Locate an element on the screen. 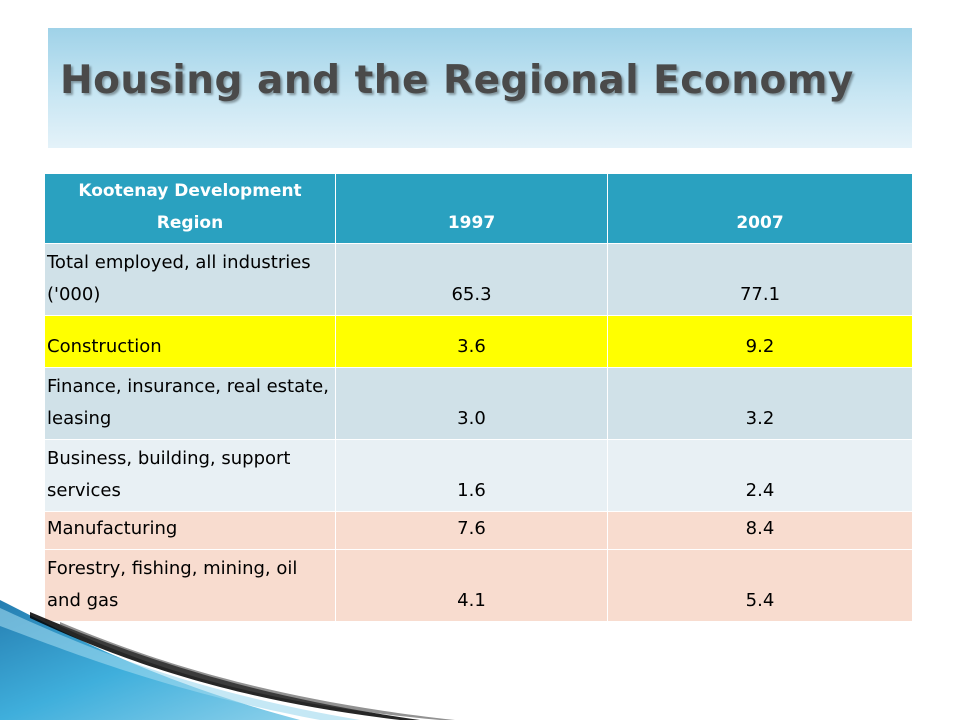 The image size is (960, 720). row-label: Construction is located at coordinates (190, 341).